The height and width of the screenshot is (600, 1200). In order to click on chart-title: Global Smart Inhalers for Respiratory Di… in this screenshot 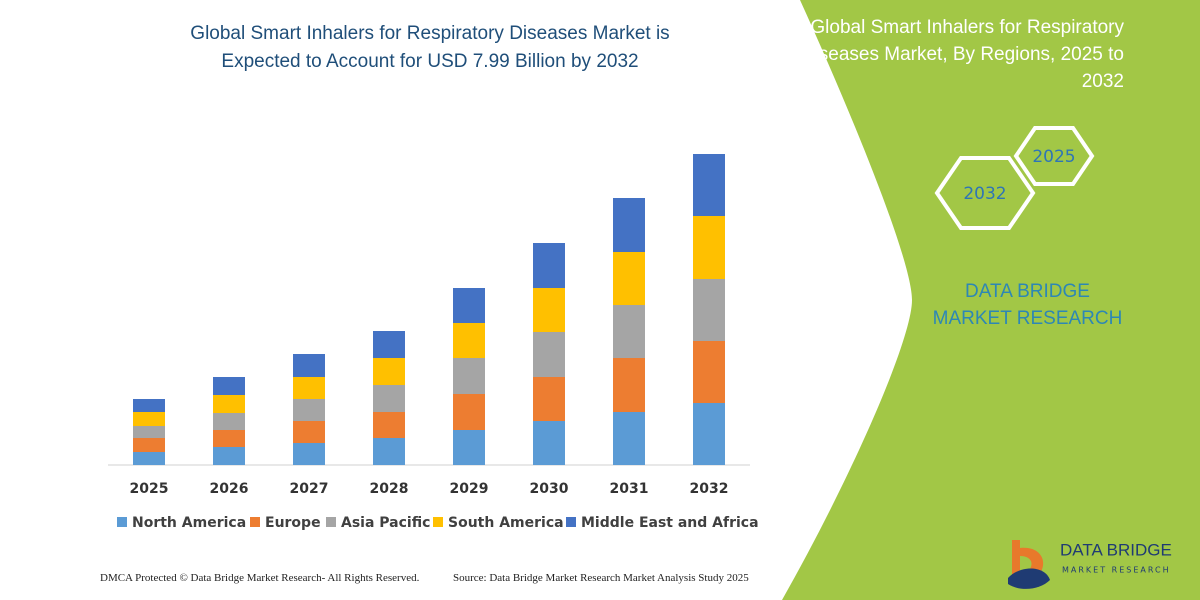, I will do `click(430, 47)`.